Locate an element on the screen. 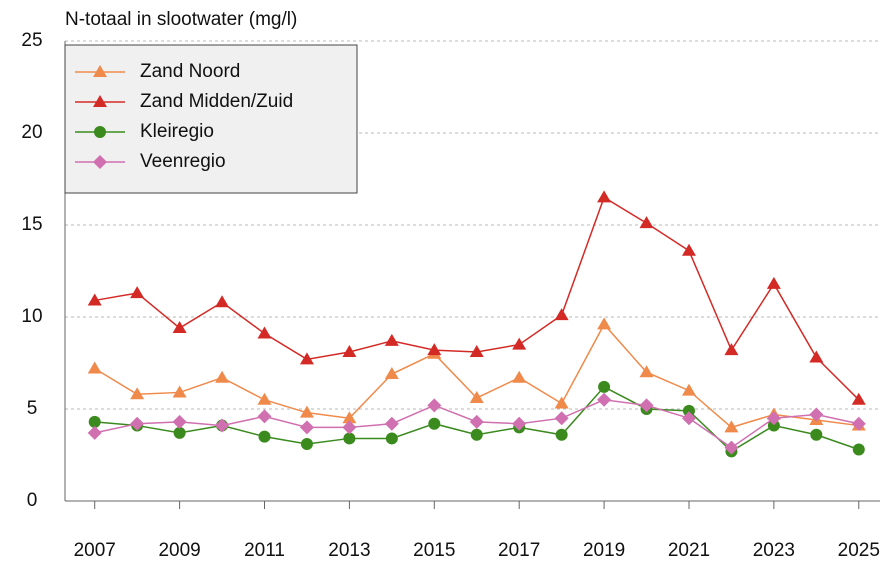  legend-label: Veenregio is located at coordinates (183, 161).